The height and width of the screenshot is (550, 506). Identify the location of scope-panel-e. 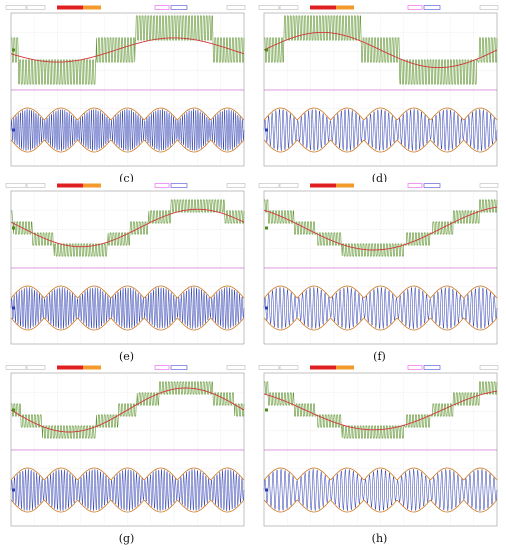
(126, 265).